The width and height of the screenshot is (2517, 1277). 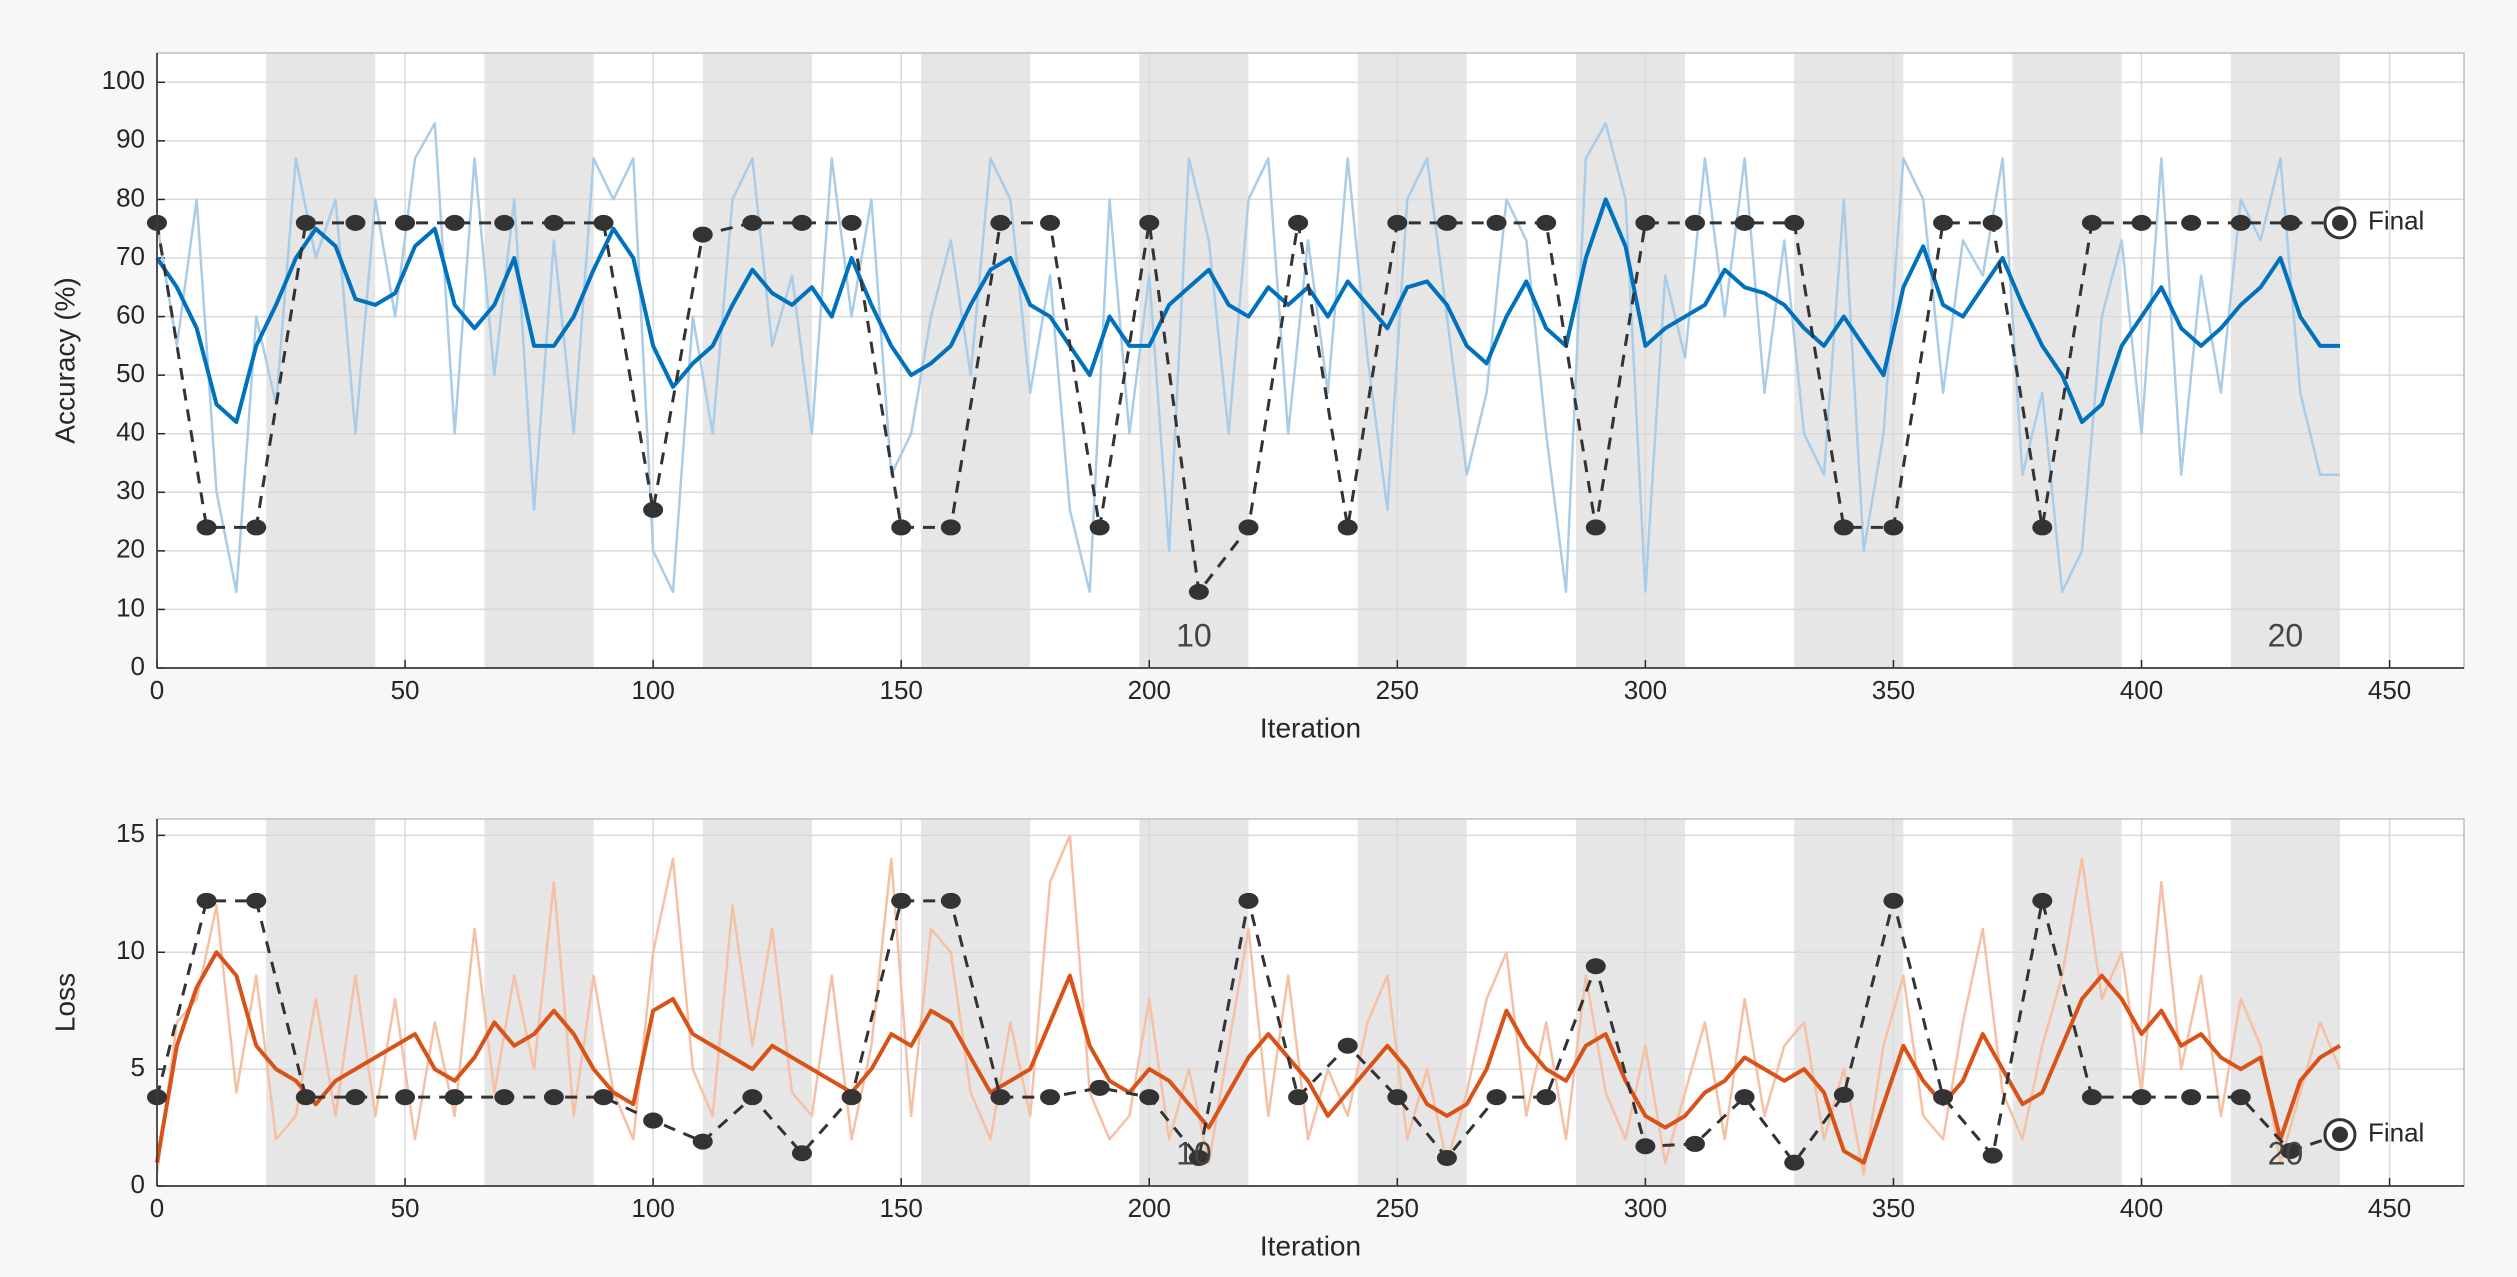 I want to click on x-tick-label: 200, so click(x=1149, y=1208).